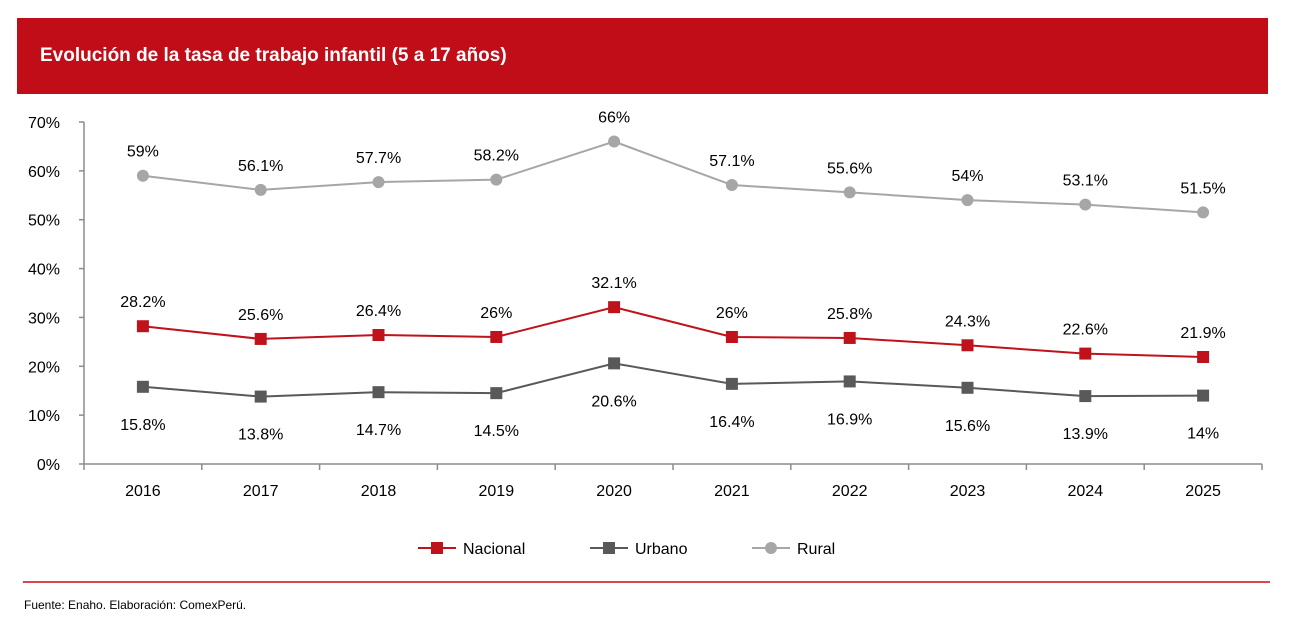  What do you see at coordinates (260, 166) in the screenshot?
I see `rural-data-label: 56.1%` at bounding box center [260, 166].